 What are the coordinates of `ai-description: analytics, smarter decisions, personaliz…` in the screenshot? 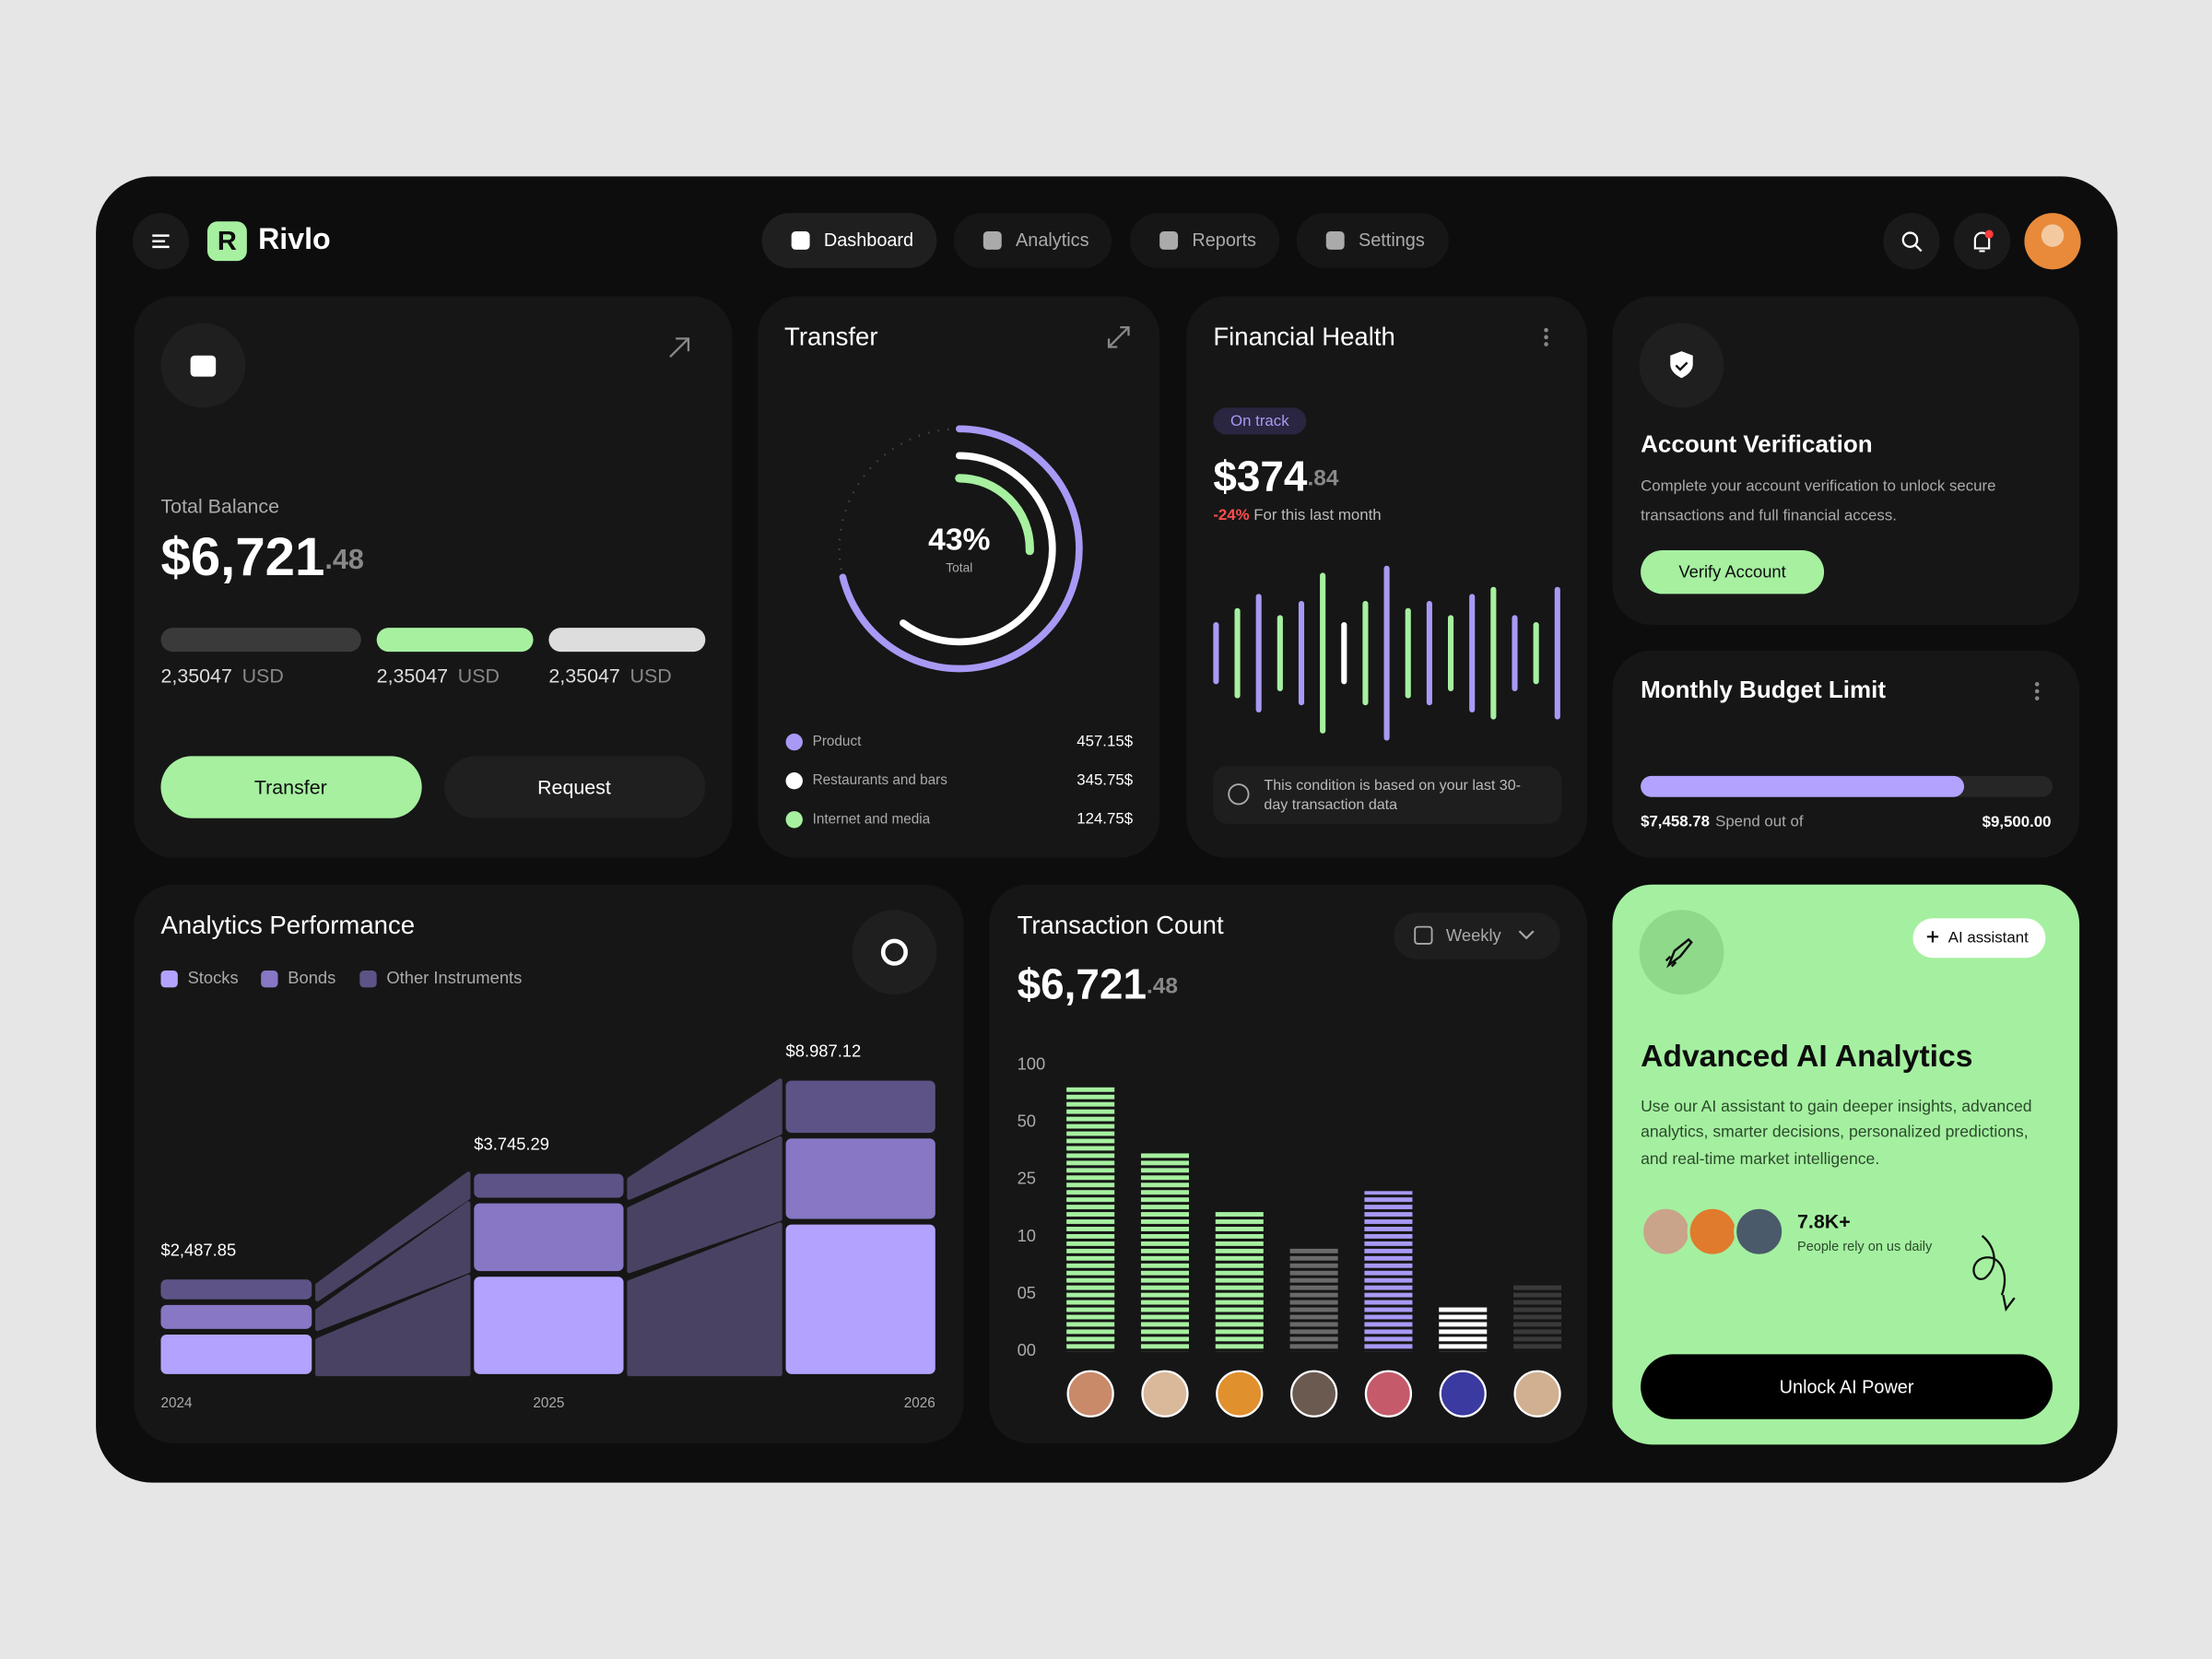 It's located at (1835, 1132).